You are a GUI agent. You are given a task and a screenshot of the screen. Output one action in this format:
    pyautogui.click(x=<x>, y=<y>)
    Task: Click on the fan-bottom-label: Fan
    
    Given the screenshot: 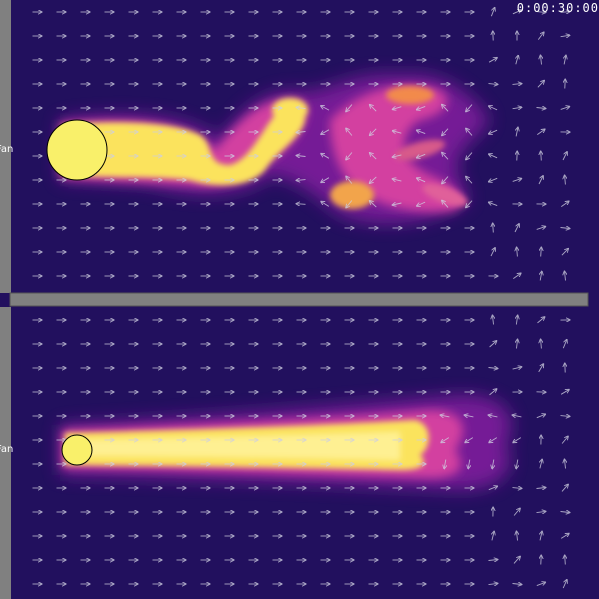 What is the action you would take?
    pyautogui.click(x=7, y=449)
    